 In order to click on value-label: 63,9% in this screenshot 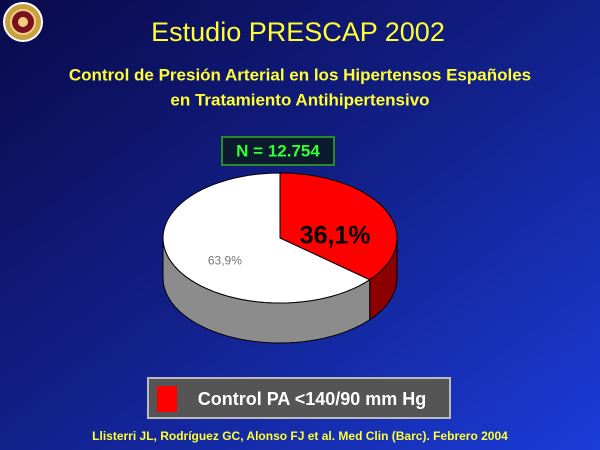, I will do `click(225, 260)`.